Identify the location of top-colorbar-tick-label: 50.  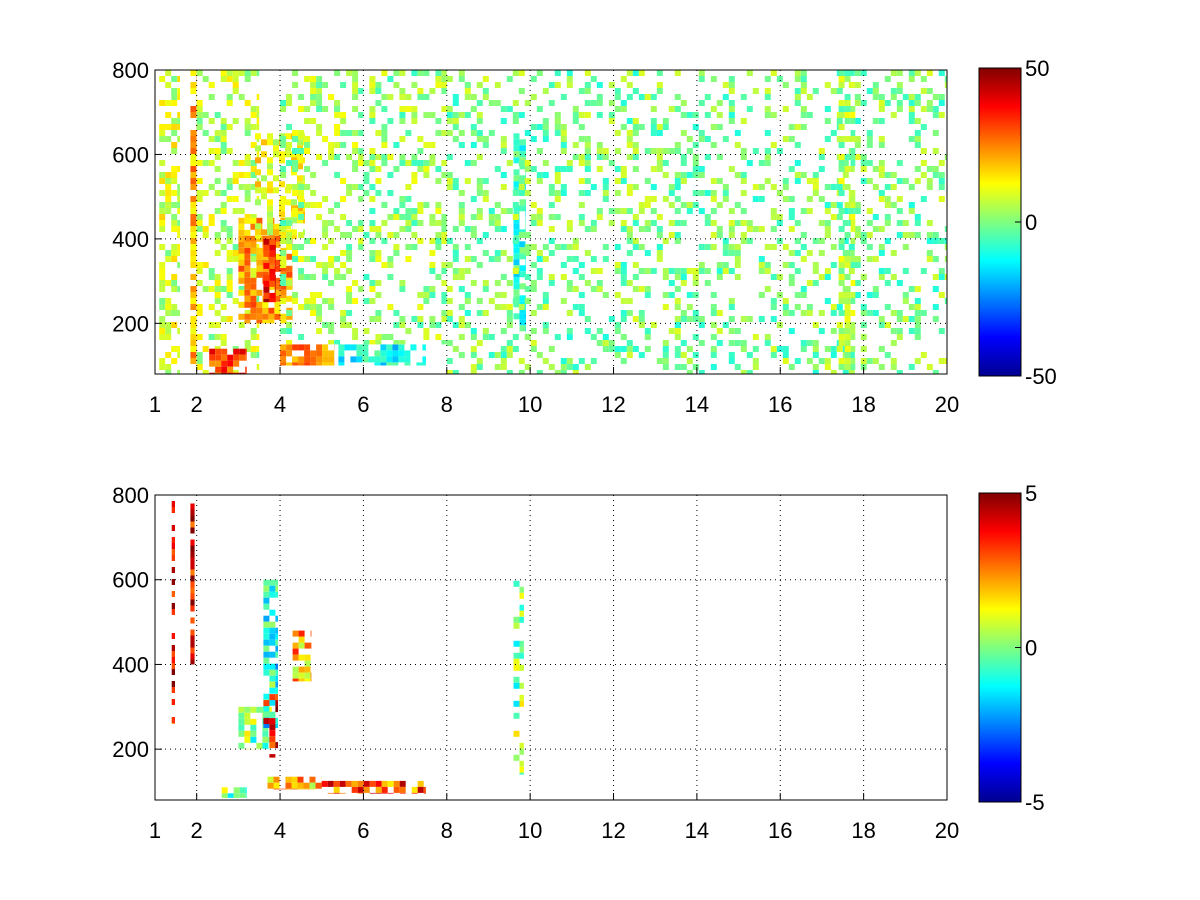
(1037, 68).